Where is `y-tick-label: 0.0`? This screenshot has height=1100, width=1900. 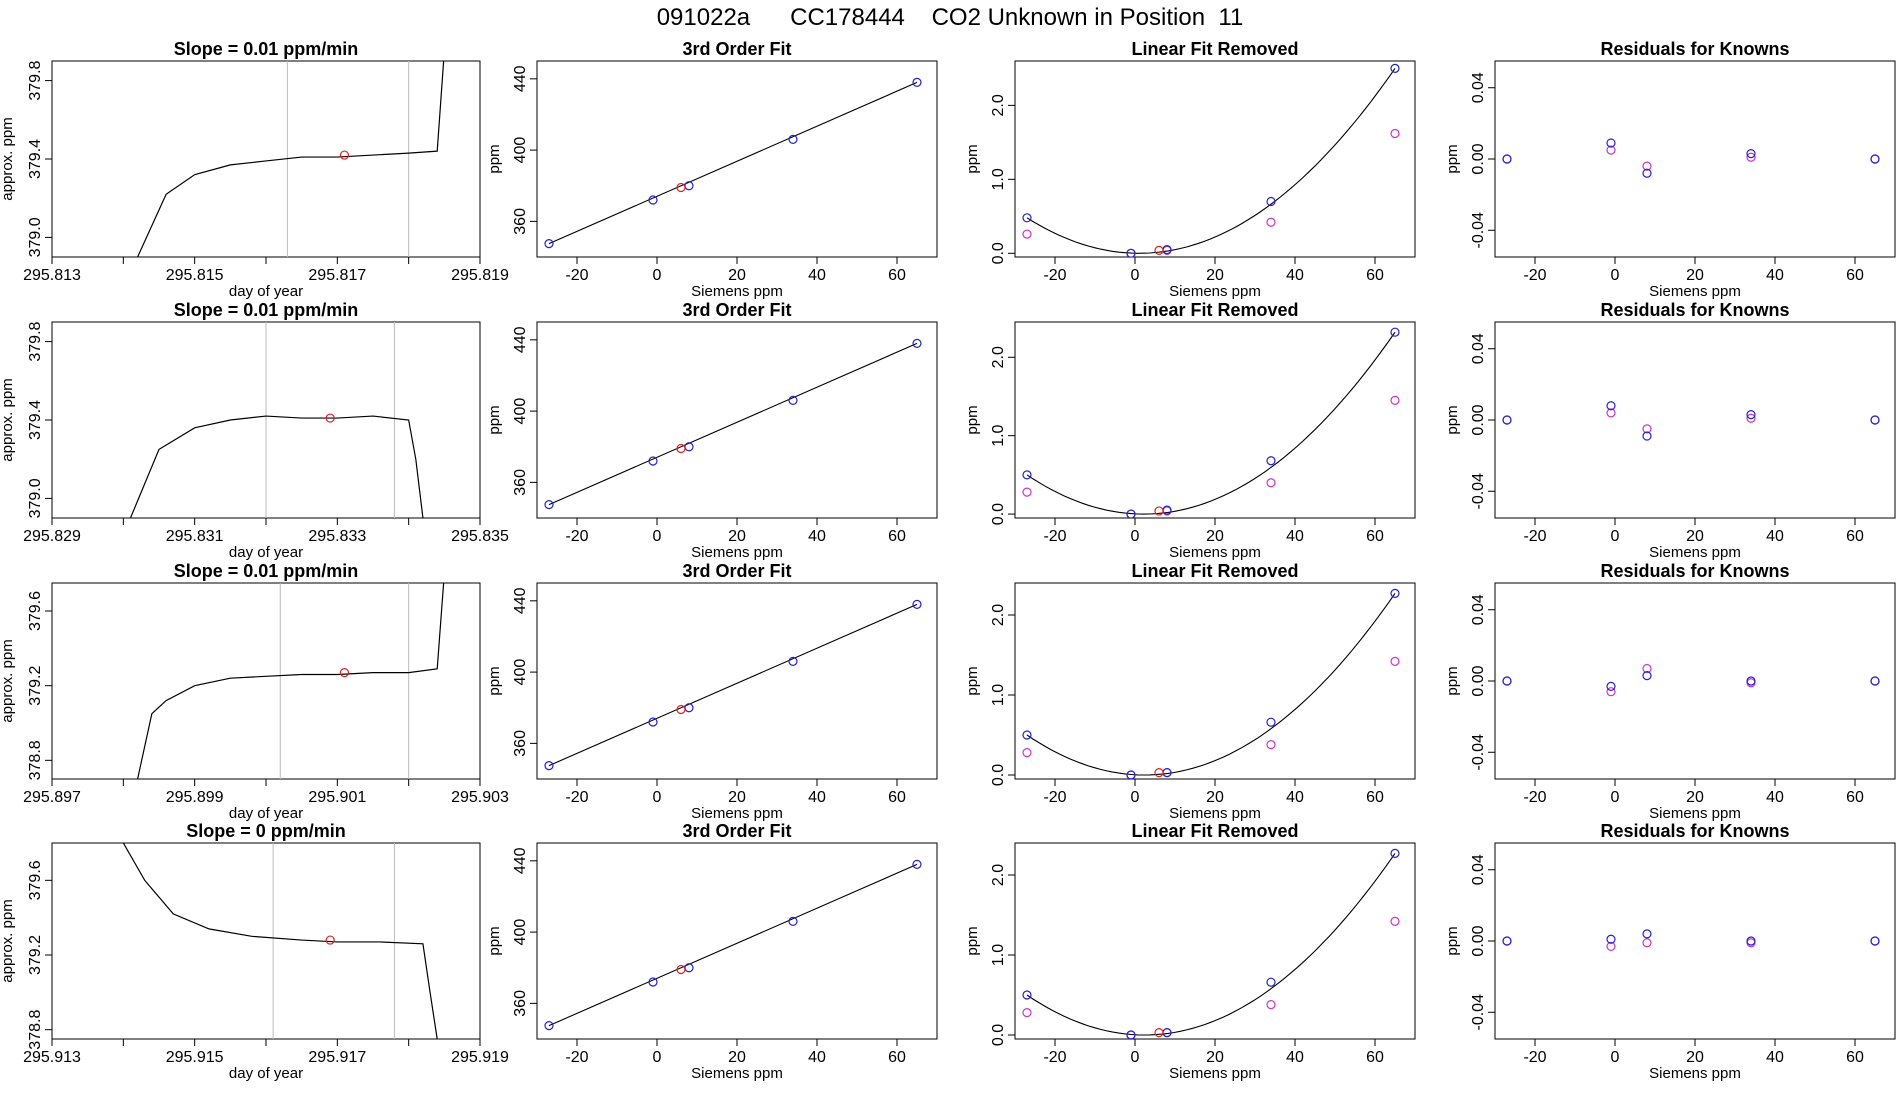
y-tick-label: 0.0 is located at coordinates (998, 253).